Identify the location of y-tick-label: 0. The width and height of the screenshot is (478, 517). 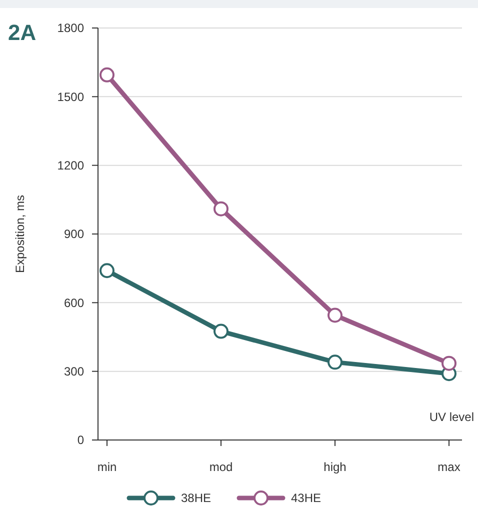
(80, 440).